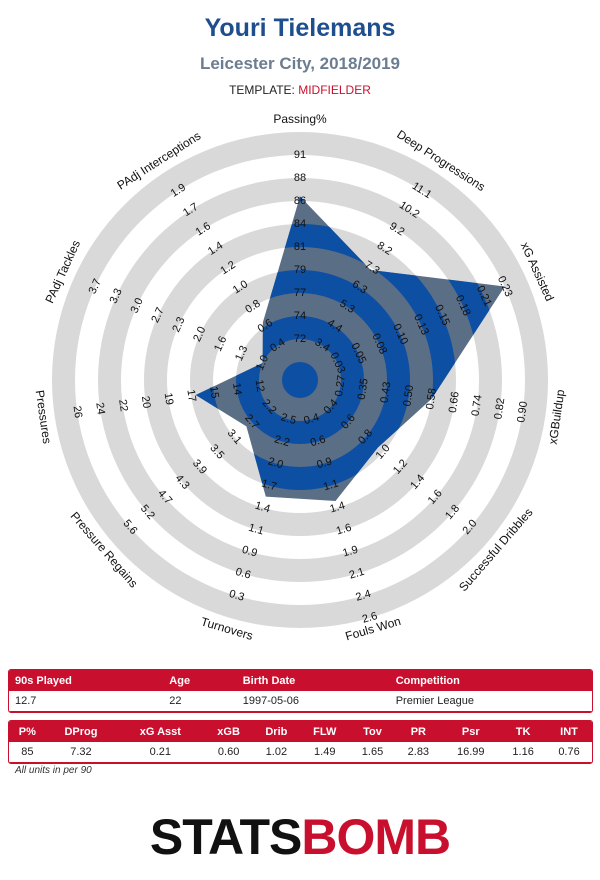 The width and height of the screenshot is (600, 880). Describe the element at coordinates (477, 405) in the screenshot. I see `tick-label-3-6: 0.74` at that location.